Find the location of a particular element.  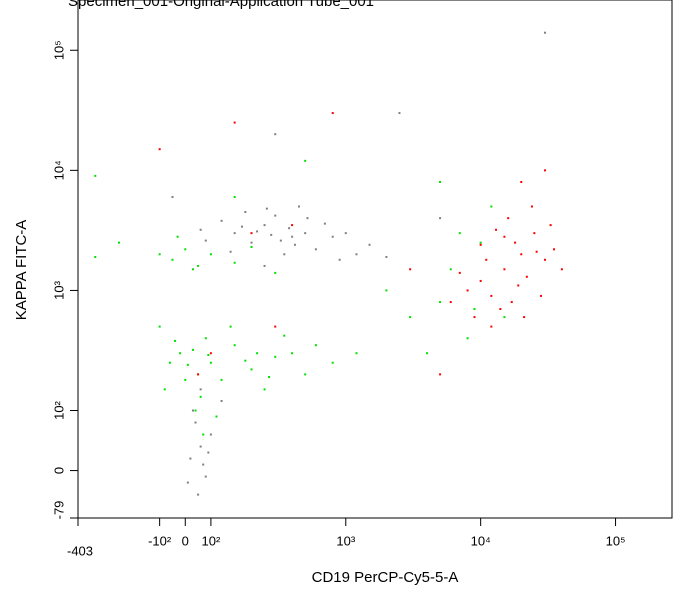

x-tick-label: 10⁴ is located at coordinates (481, 540).